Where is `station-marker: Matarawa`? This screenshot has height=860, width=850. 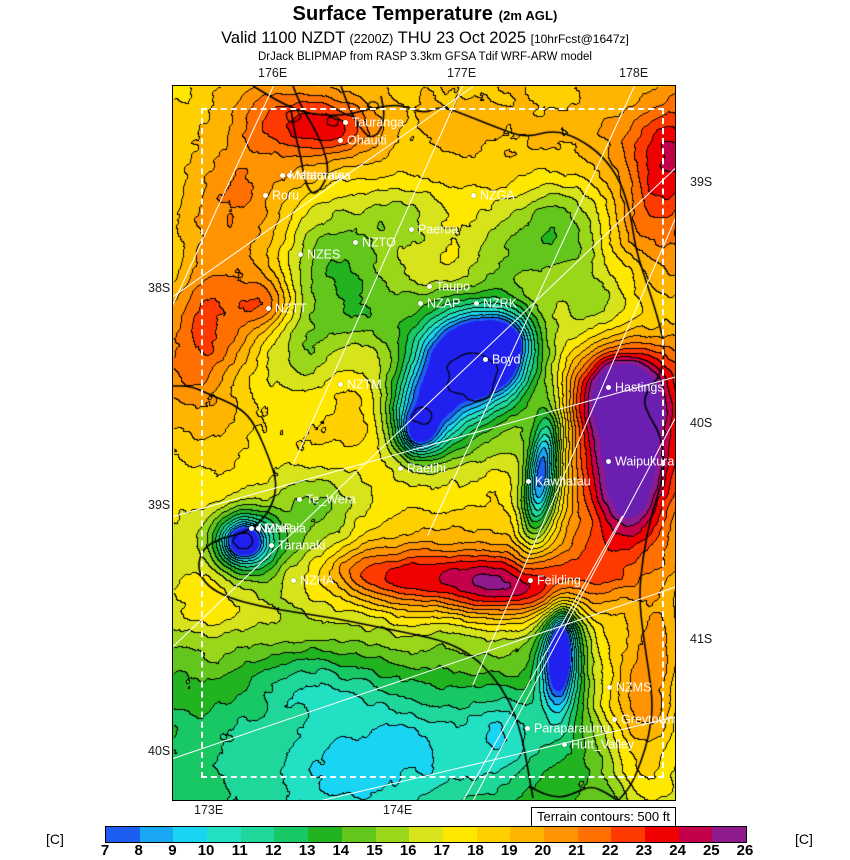
station-marker: Matarawa is located at coordinates (319, 175).